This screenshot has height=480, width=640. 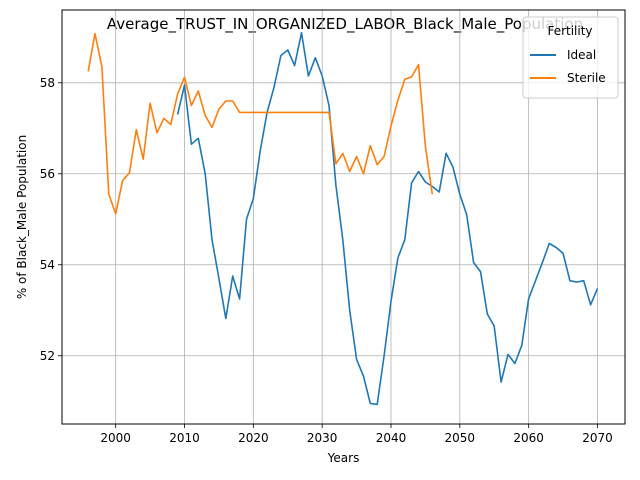 I want to click on y-axis: 52 54 56 58, so click(x=51, y=219).